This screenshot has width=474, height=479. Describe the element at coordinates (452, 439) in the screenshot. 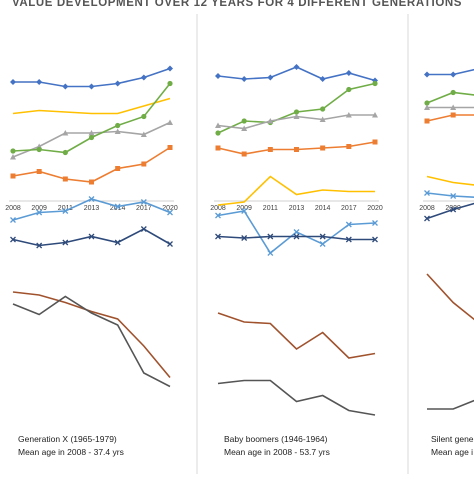

I see `panel-caption-title: Silent gene` at that location.